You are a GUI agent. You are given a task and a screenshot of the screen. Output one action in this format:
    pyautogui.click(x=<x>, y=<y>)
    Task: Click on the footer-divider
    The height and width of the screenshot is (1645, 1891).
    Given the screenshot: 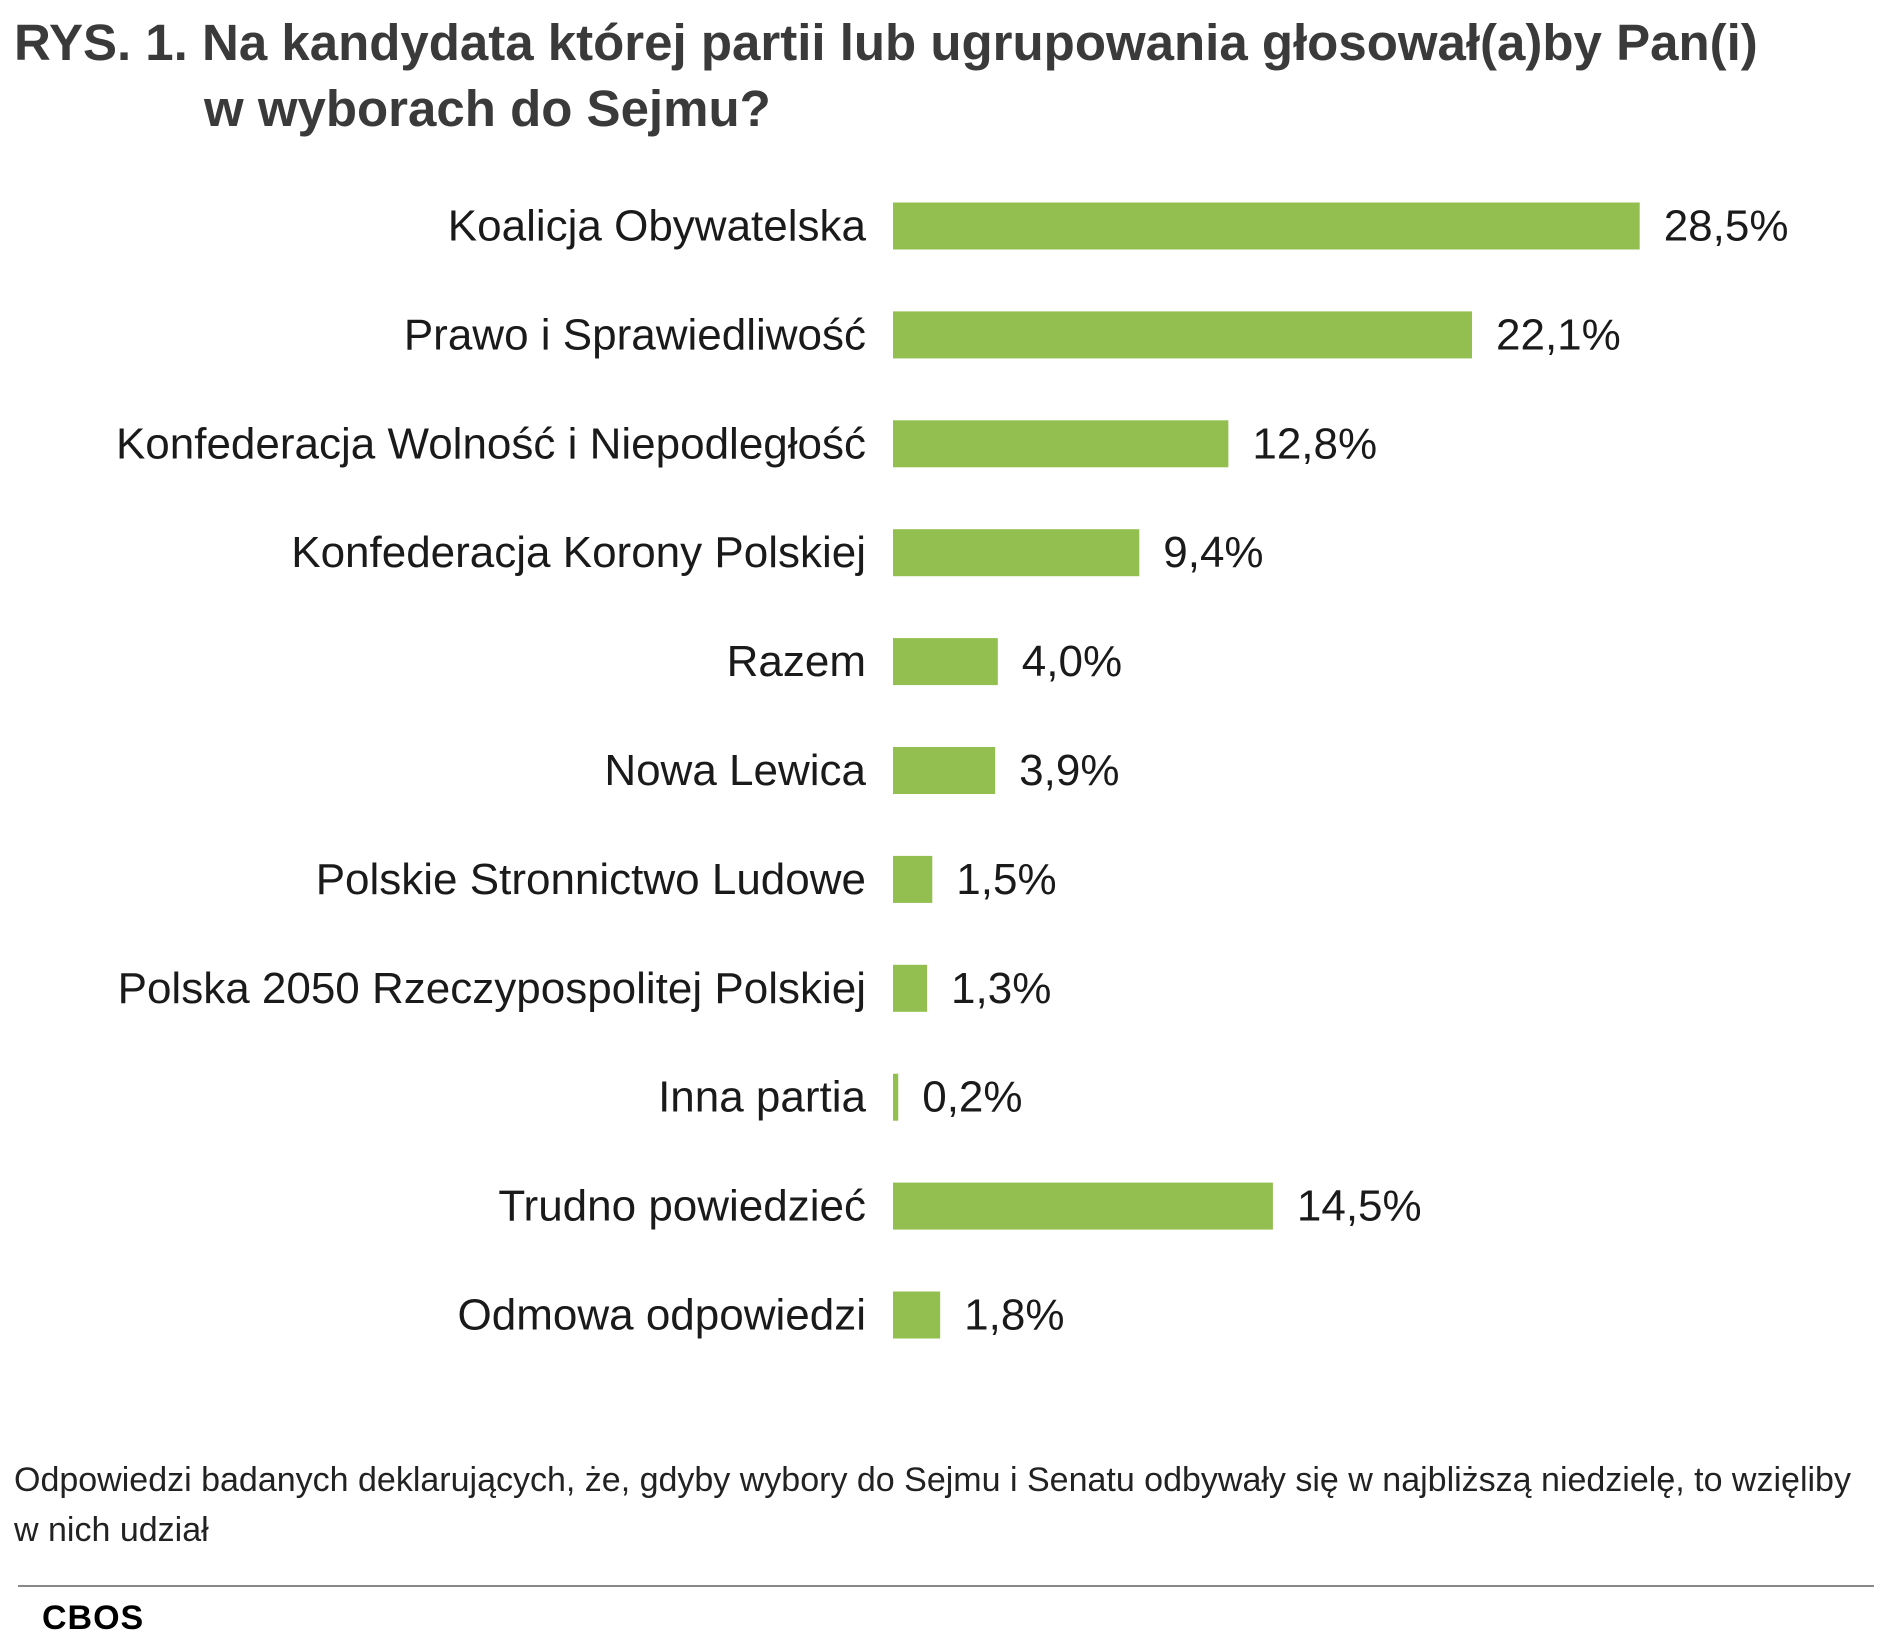 What is the action you would take?
    pyautogui.click(x=946, y=1586)
    